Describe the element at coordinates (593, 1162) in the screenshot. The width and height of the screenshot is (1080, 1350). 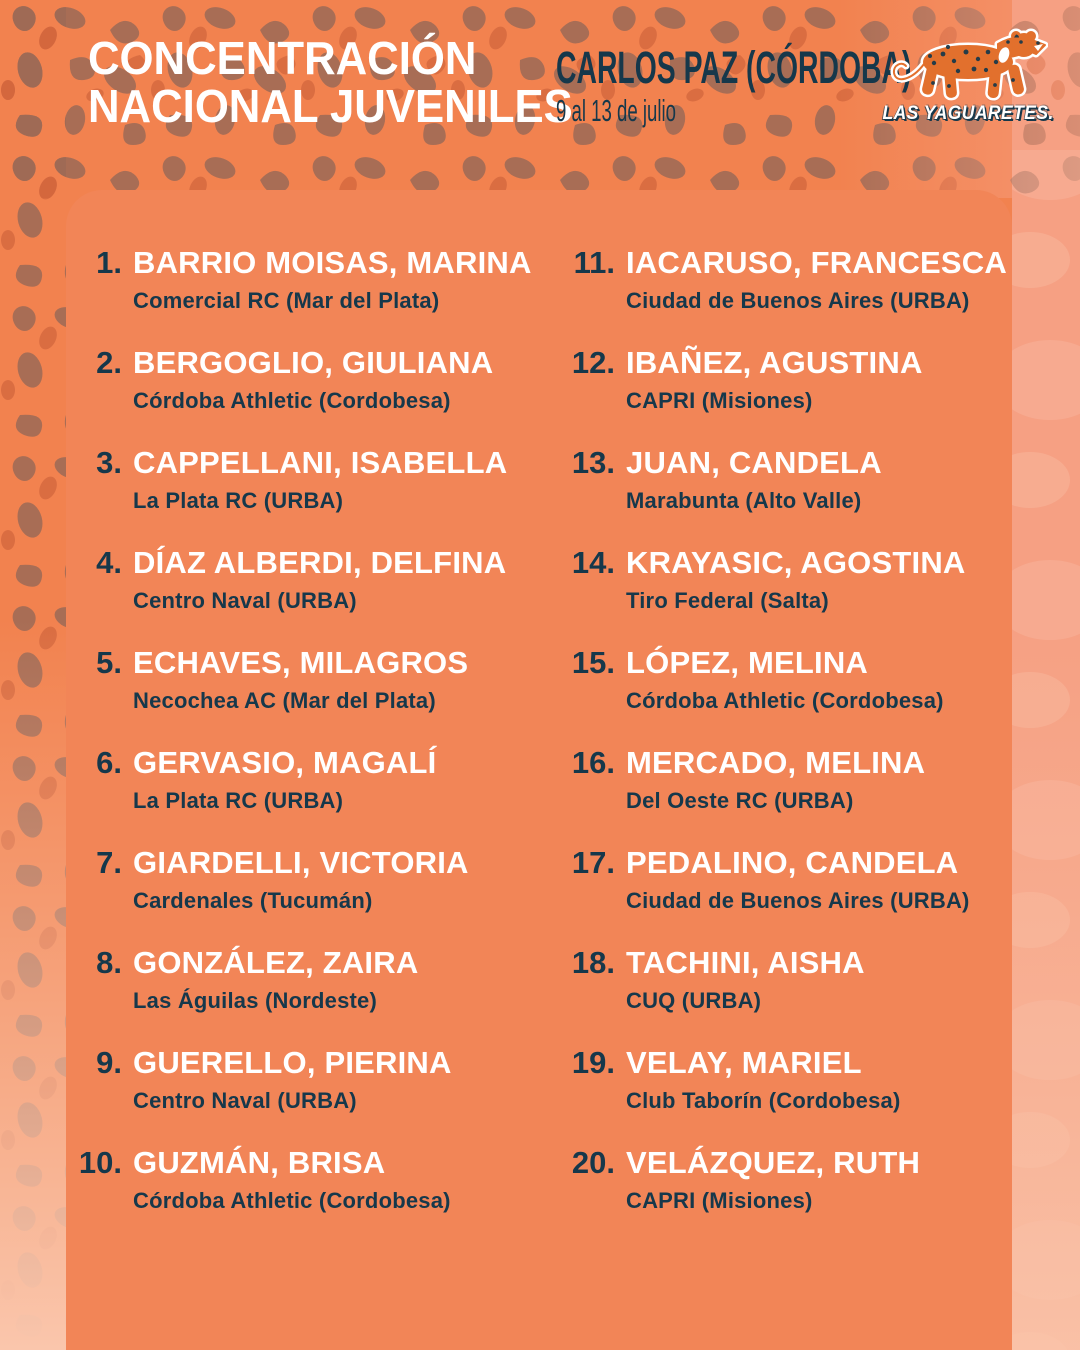
I see `player-number: 20.` at that location.